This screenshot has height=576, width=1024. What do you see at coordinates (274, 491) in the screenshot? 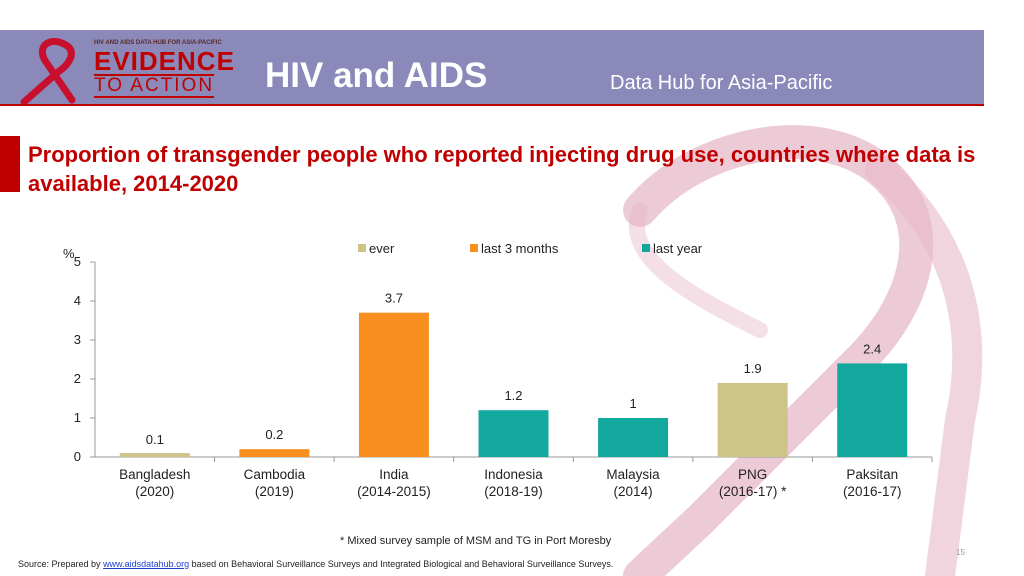
I see `x-tick-sublabel: (2019)` at bounding box center [274, 491].